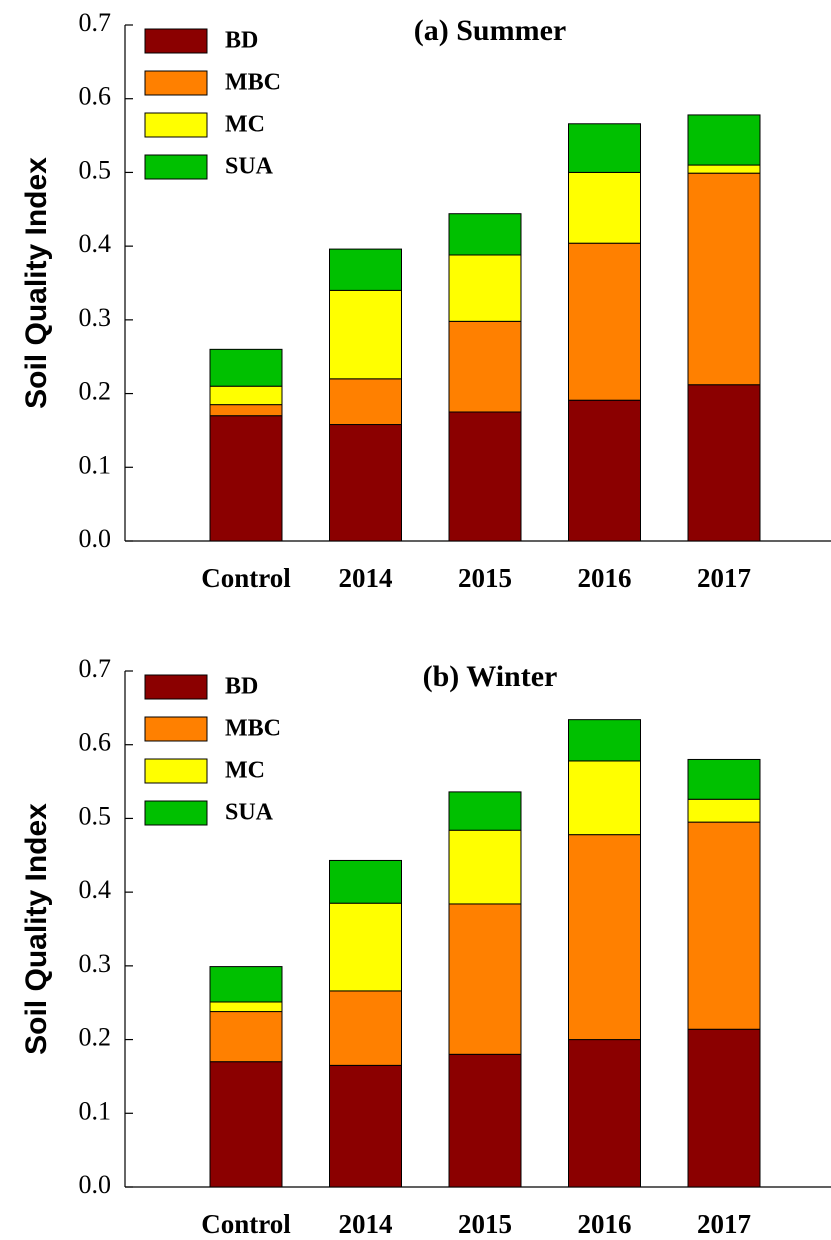 The image size is (831, 1240). I want to click on chart-title: (b) Winter, so click(490, 676).